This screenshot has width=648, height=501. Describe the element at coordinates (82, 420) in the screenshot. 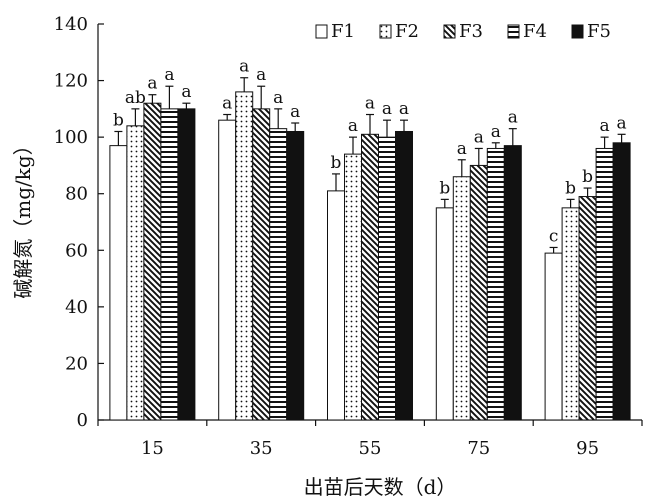

I see `y-tick-label: 0` at that location.